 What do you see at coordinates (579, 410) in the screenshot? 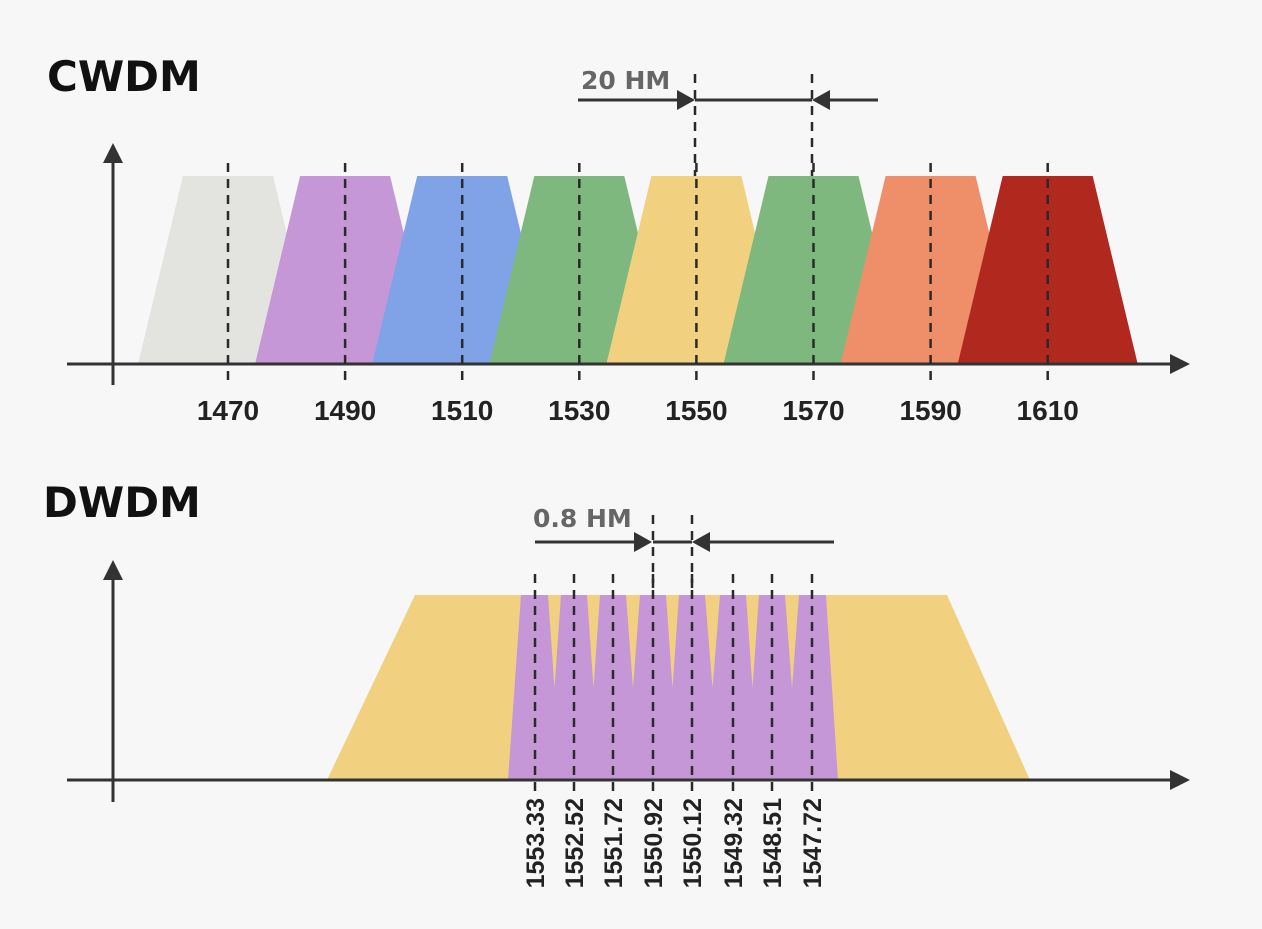
I see `cwdm-tick-label: 1530` at bounding box center [579, 410].